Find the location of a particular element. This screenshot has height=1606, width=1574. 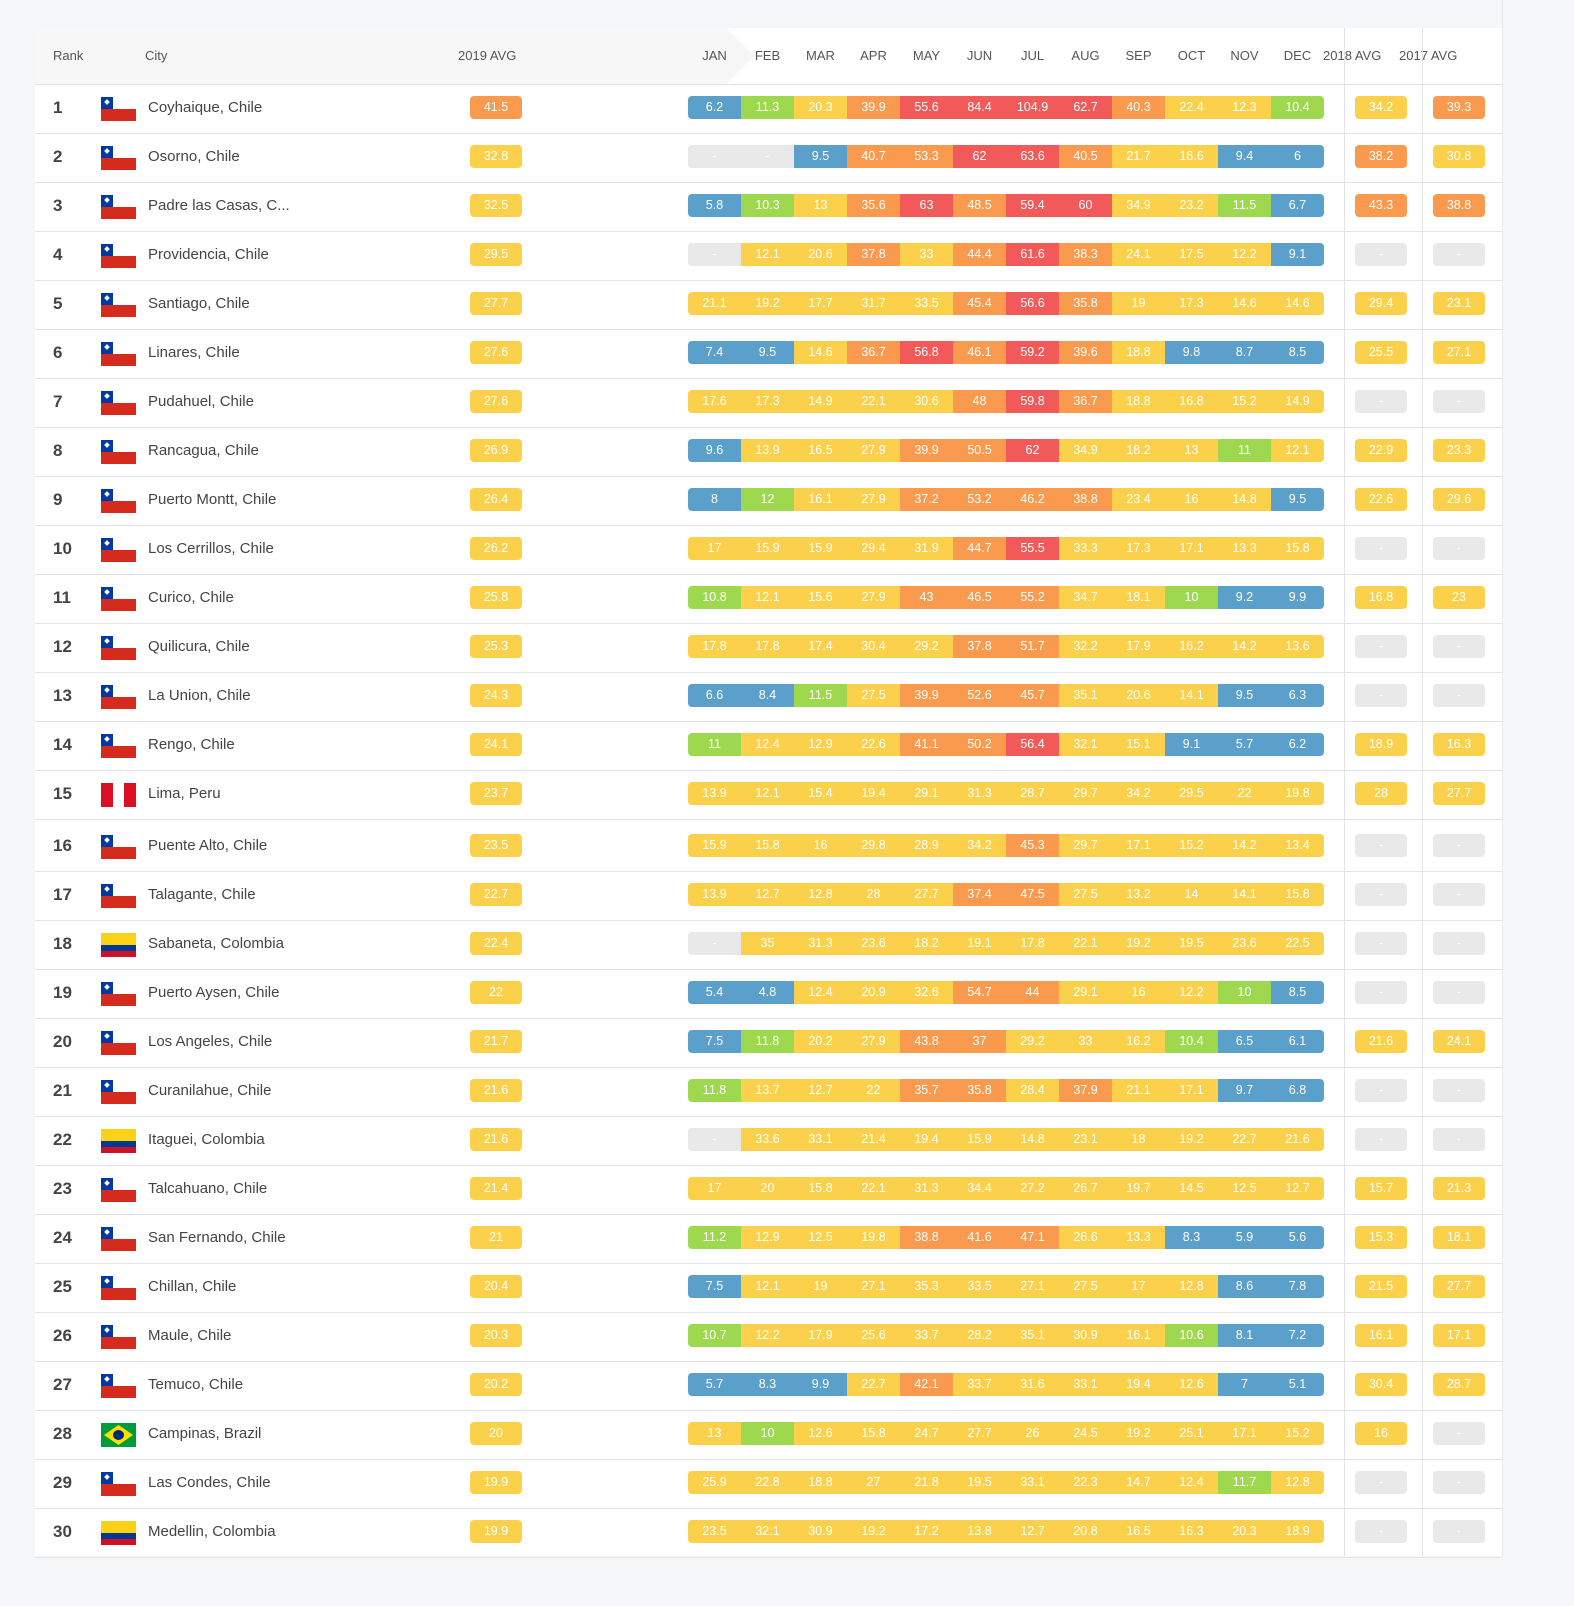

city-link: Curanilahue, Chile is located at coordinates (210, 1090).